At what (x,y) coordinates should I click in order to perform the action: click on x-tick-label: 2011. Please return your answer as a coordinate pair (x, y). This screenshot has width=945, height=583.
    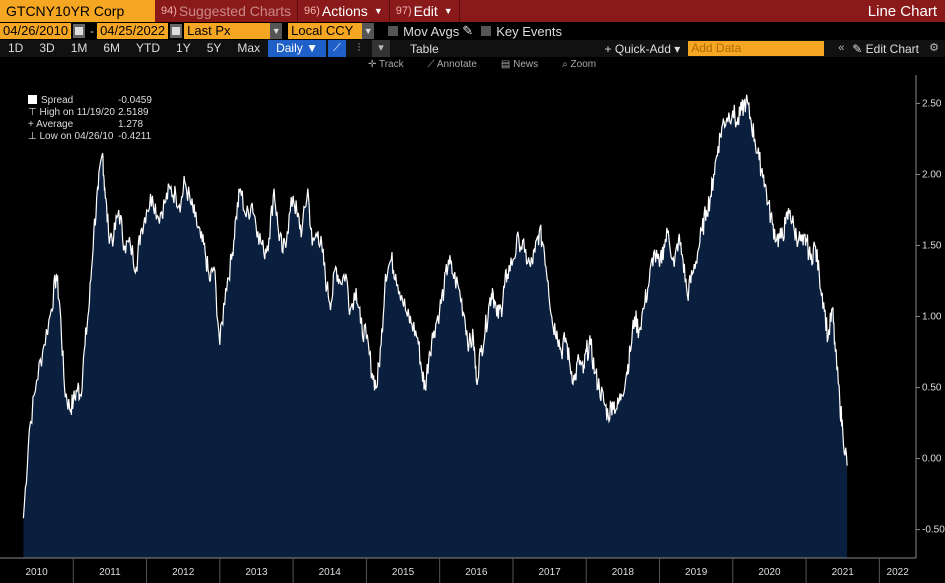
    Looking at the image, I should click on (110, 572).